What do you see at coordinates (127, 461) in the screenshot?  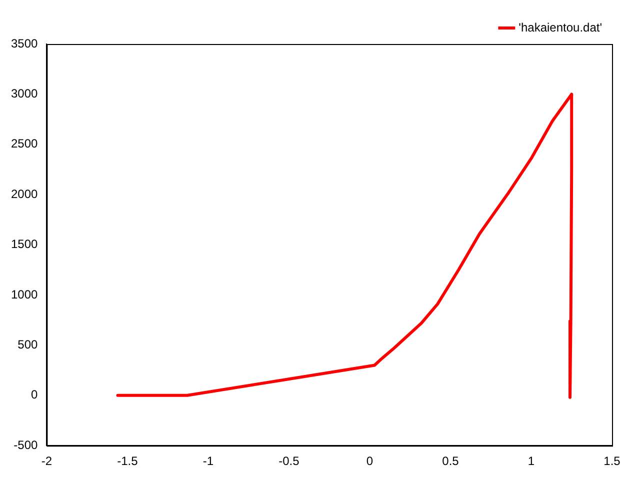 I see `x-tick-label: -1.5` at bounding box center [127, 461].